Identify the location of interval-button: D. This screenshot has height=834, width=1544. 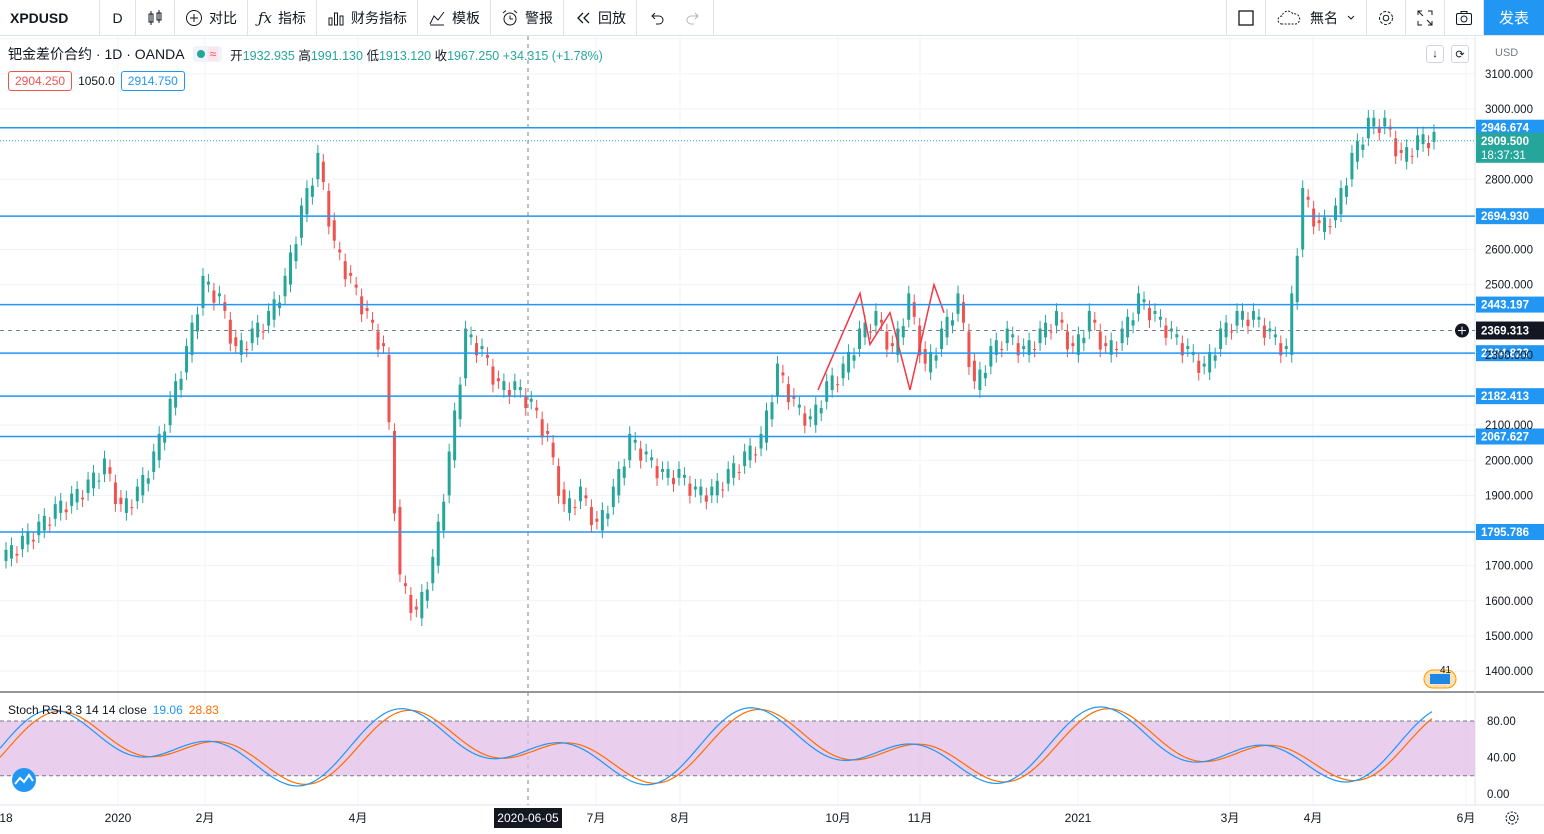
(118, 17).